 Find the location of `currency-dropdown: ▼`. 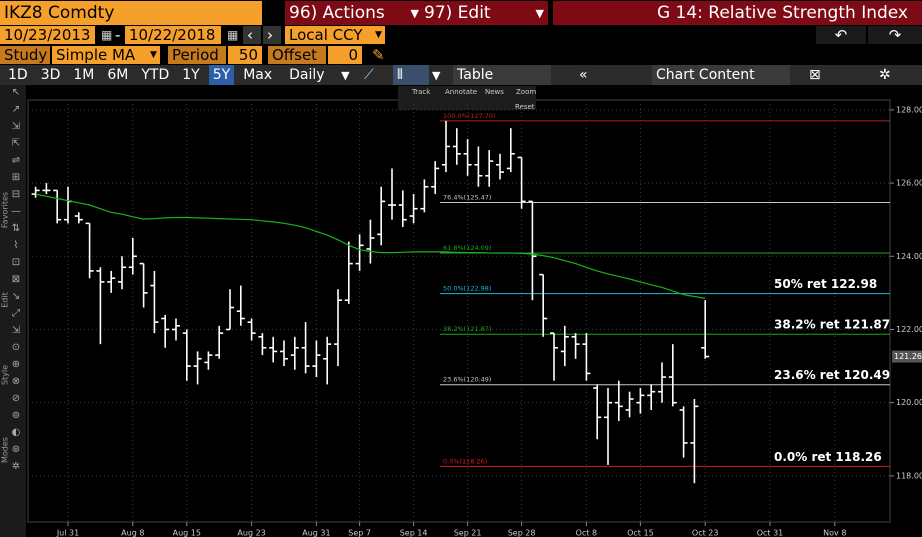

currency-dropdown: ▼ is located at coordinates (378, 35).